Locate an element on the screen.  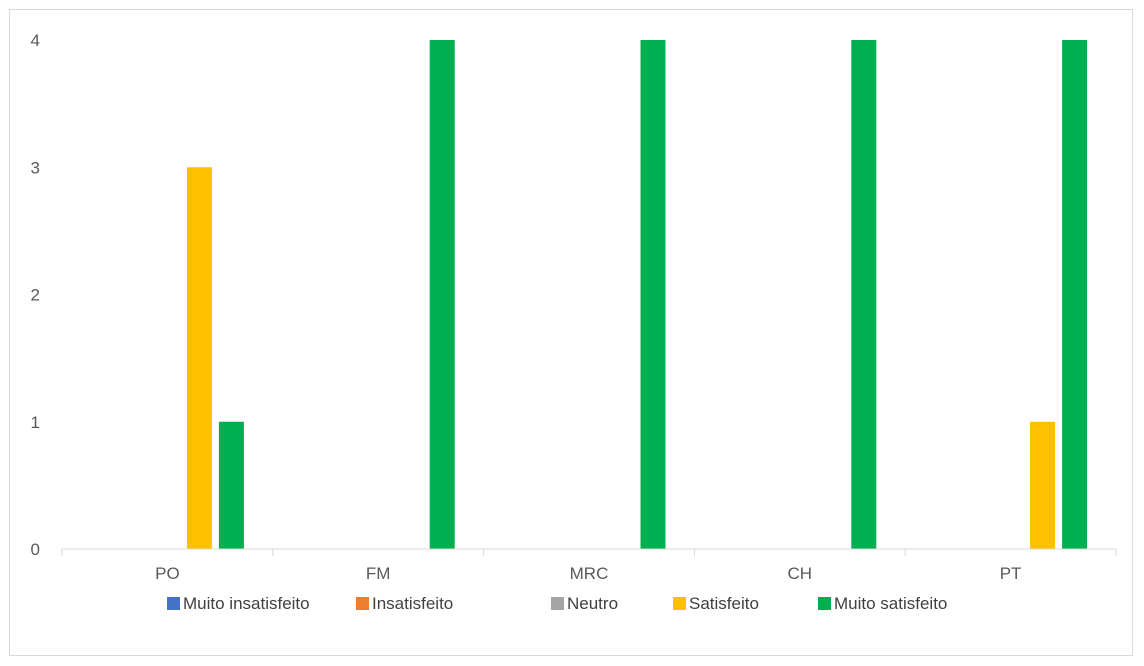
y-tick-label: 2 is located at coordinates (35, 295).